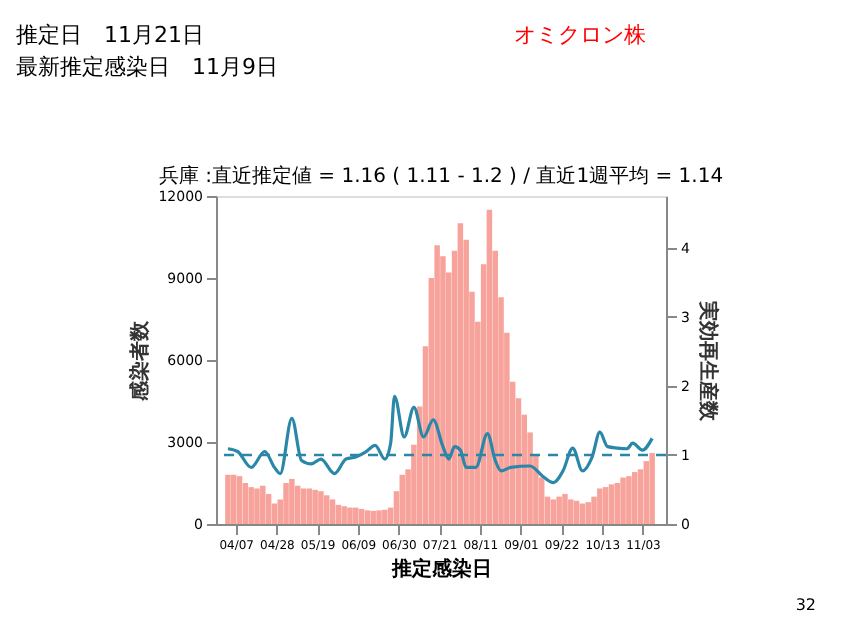 The width and height of the screenshot is (854, 640). What do you see at coordinates (140, 361) in the screenshot?
I see `y-axis-title: 感染者数` at bounding box center [140, 361].